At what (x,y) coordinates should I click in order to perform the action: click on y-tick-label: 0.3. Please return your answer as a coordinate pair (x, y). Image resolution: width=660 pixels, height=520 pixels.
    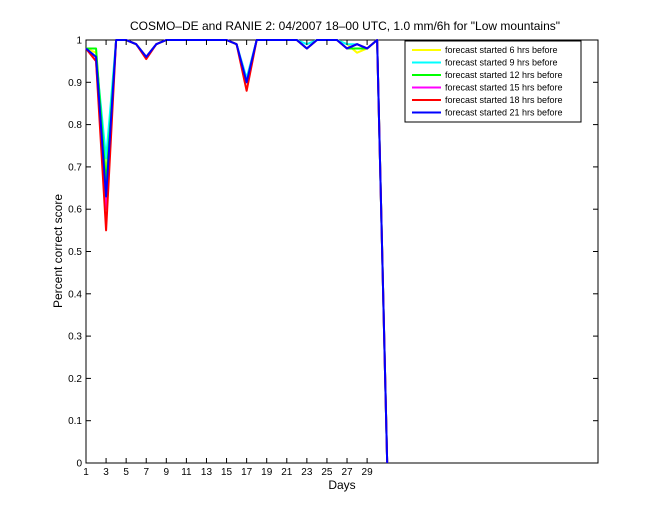
    Looking at the image, I should click on (75, 337).